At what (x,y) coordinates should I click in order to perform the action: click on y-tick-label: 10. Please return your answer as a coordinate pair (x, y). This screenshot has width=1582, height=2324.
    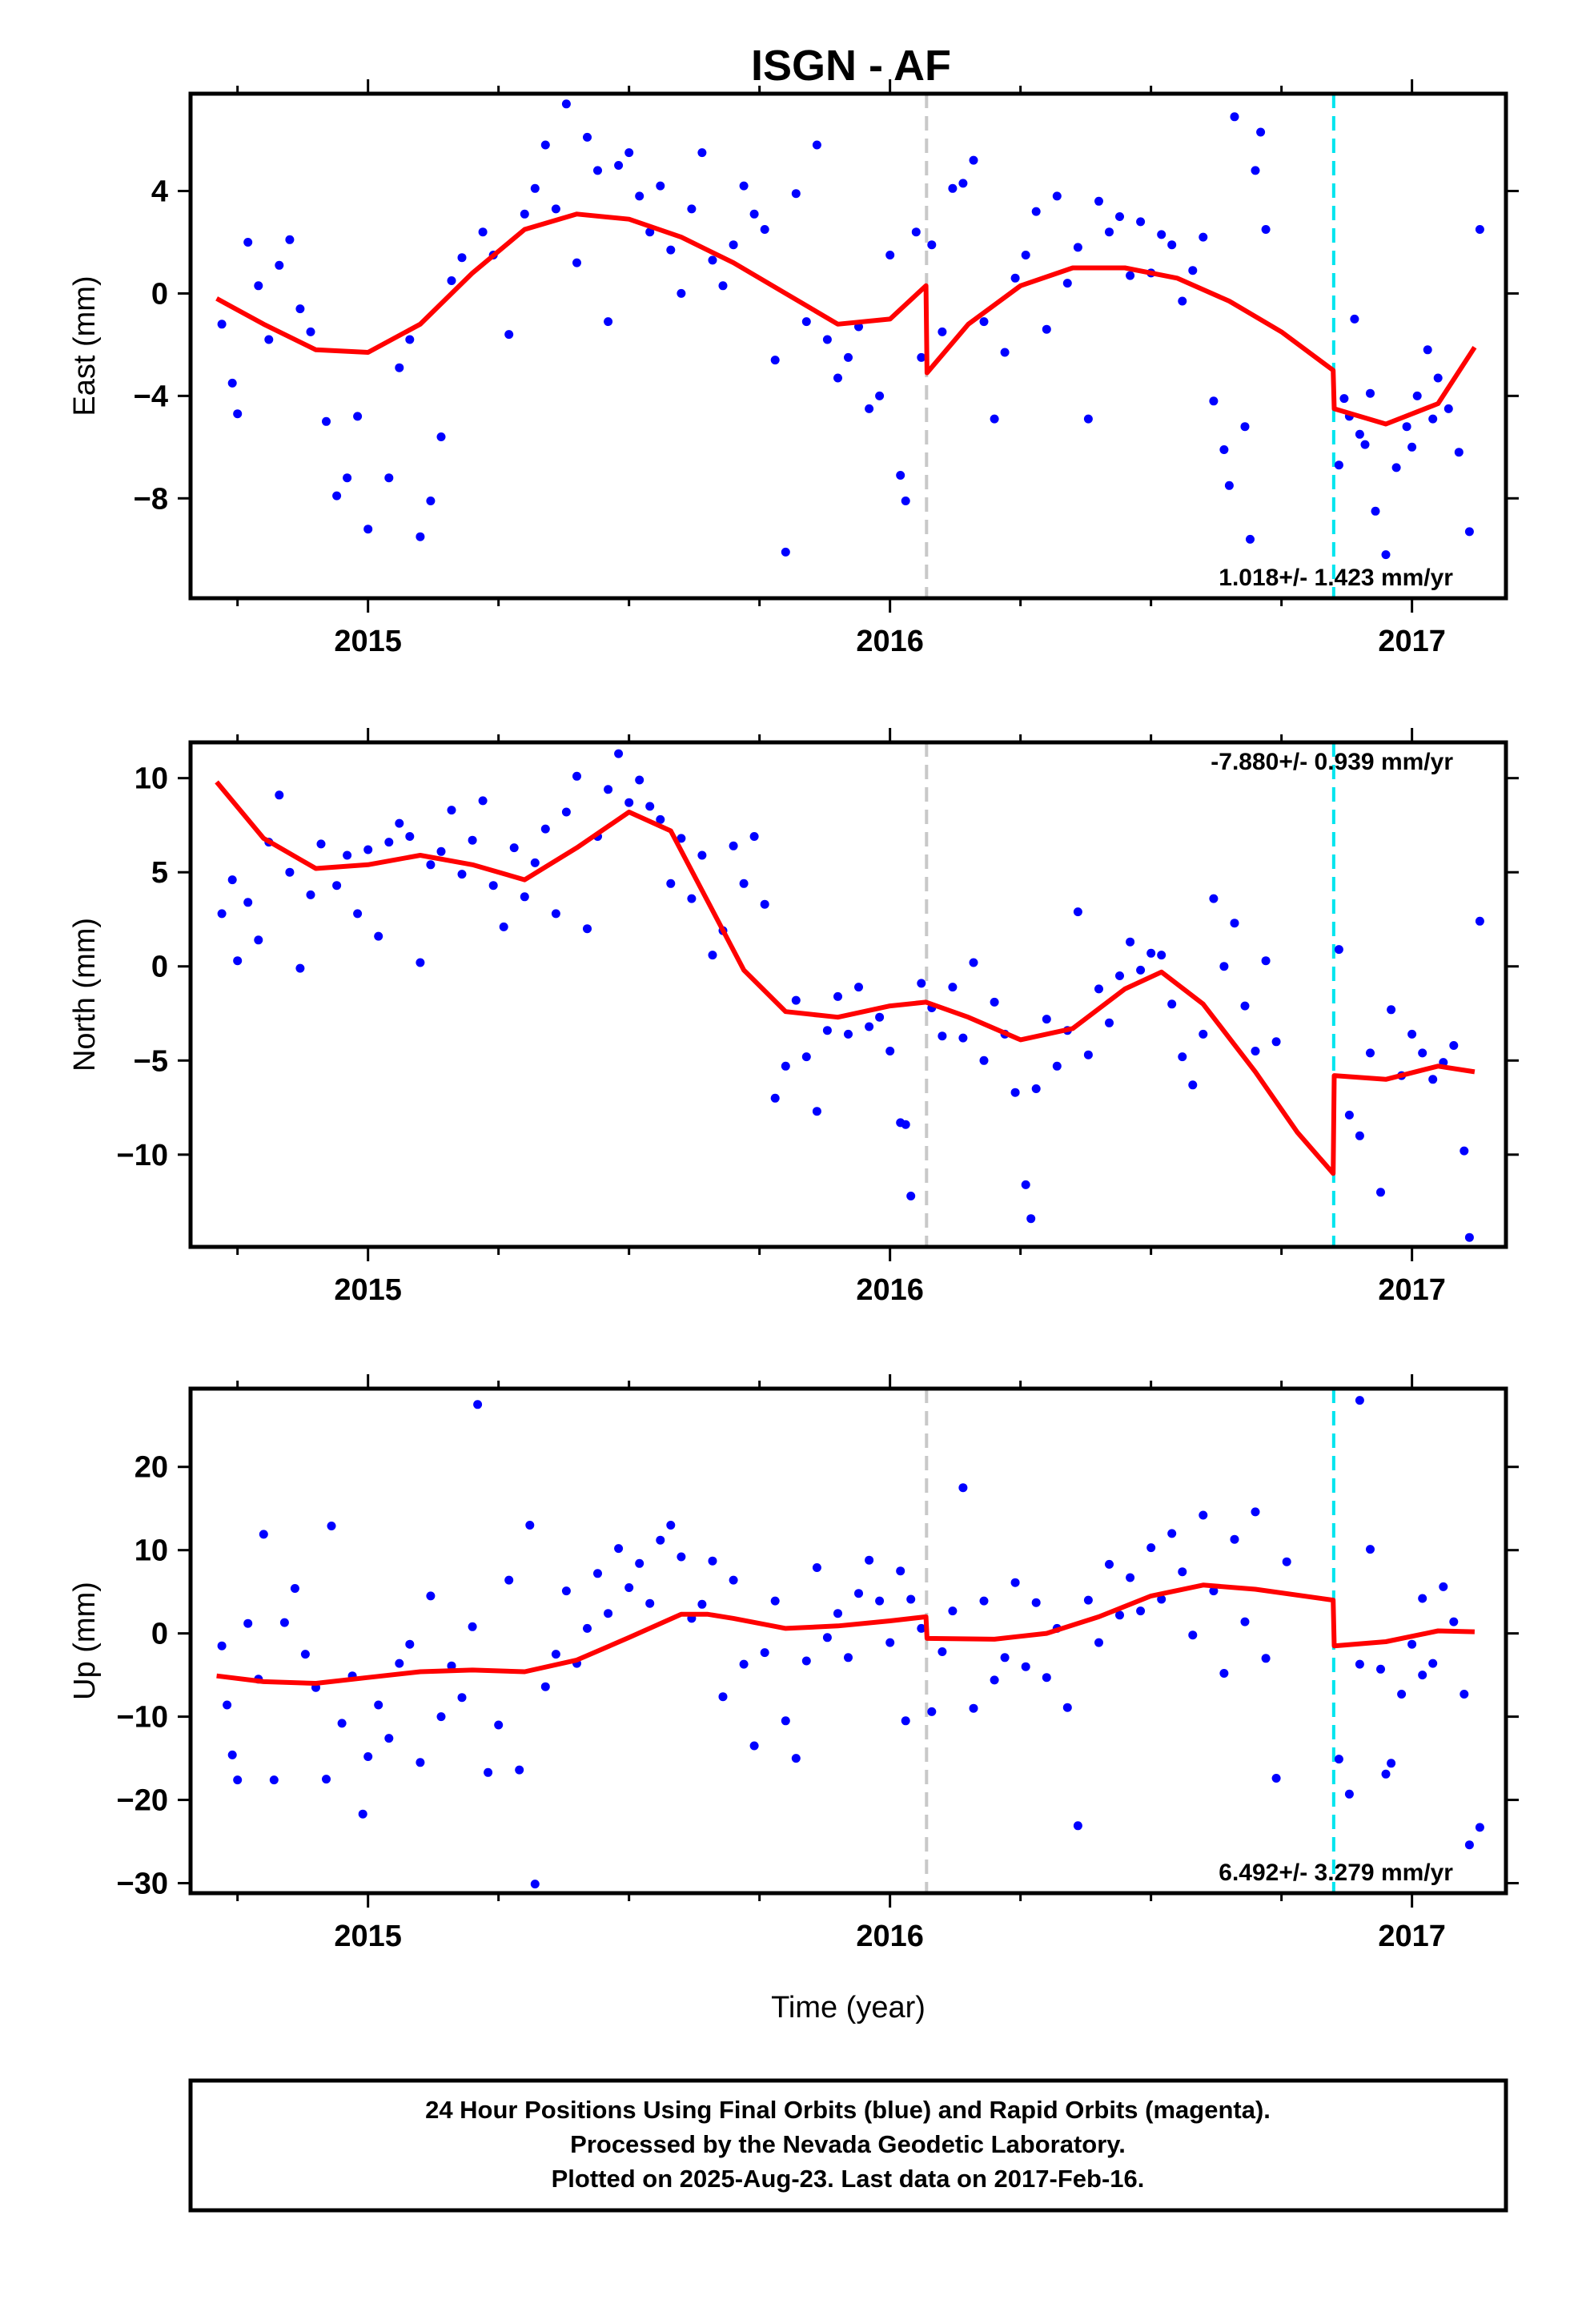
    Looking at the image, I should click on (151, 1551).